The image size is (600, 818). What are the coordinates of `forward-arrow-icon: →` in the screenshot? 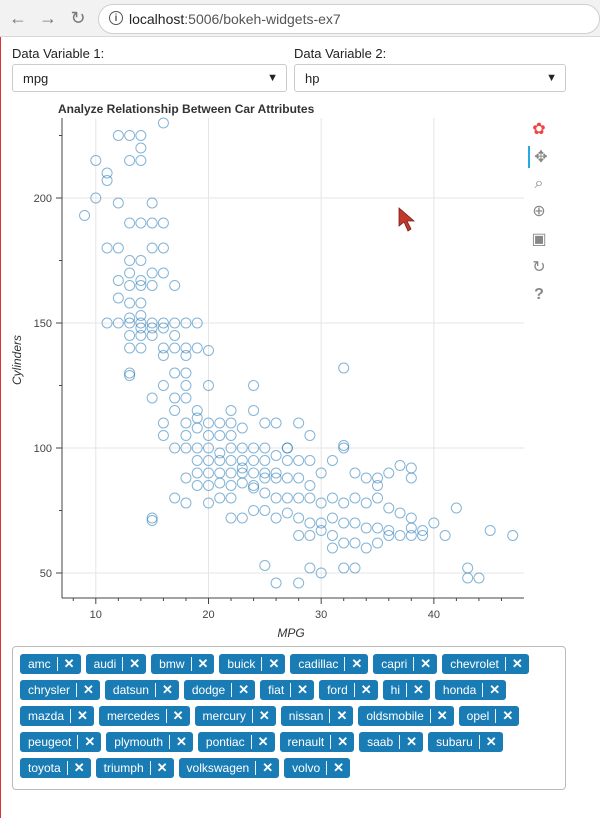 It's located at (48, 17).